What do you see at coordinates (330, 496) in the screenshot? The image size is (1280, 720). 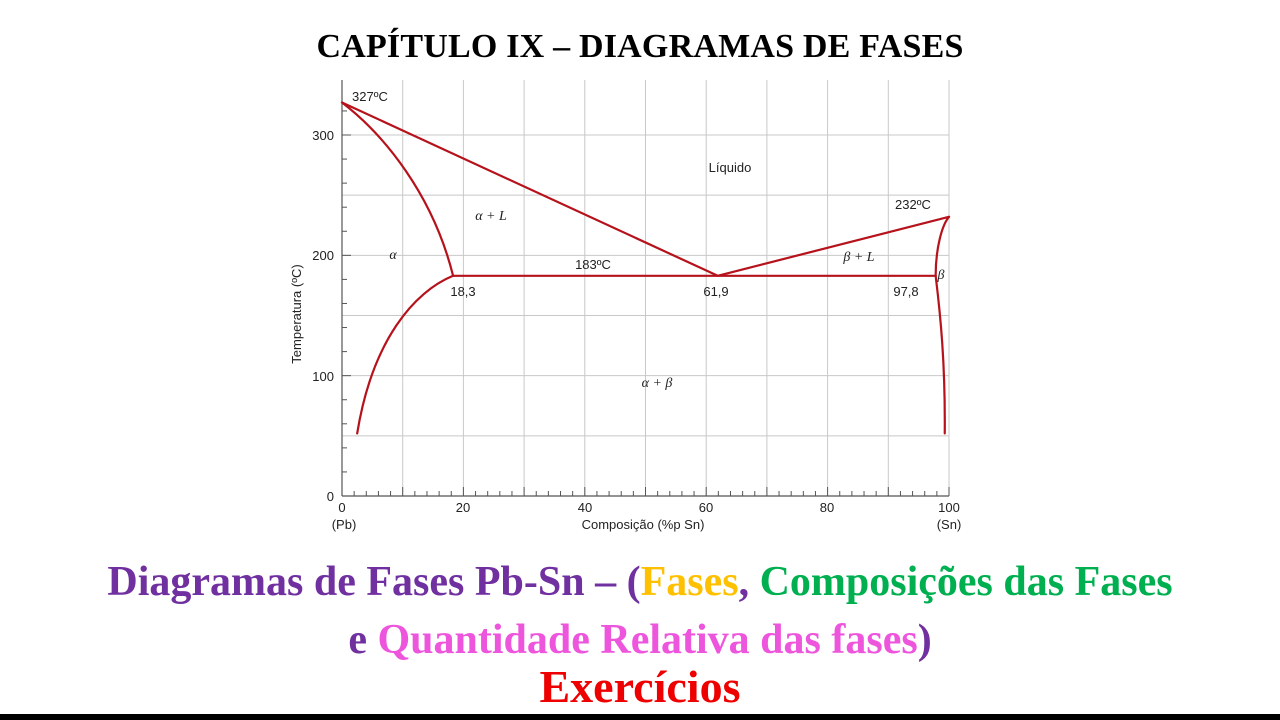 I see `y-tick-label-0: 0` at bounding box center [330, 496].